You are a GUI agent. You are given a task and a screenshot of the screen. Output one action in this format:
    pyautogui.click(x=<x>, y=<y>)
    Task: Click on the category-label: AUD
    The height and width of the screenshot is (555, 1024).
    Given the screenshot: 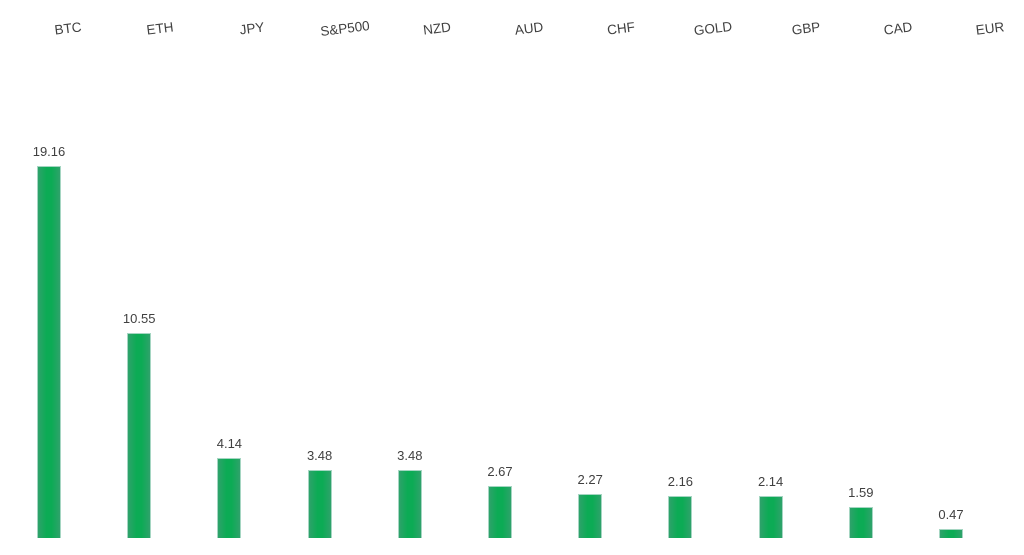 What is the action you would take?
    pyautogui.click(x=529, y=28)
    